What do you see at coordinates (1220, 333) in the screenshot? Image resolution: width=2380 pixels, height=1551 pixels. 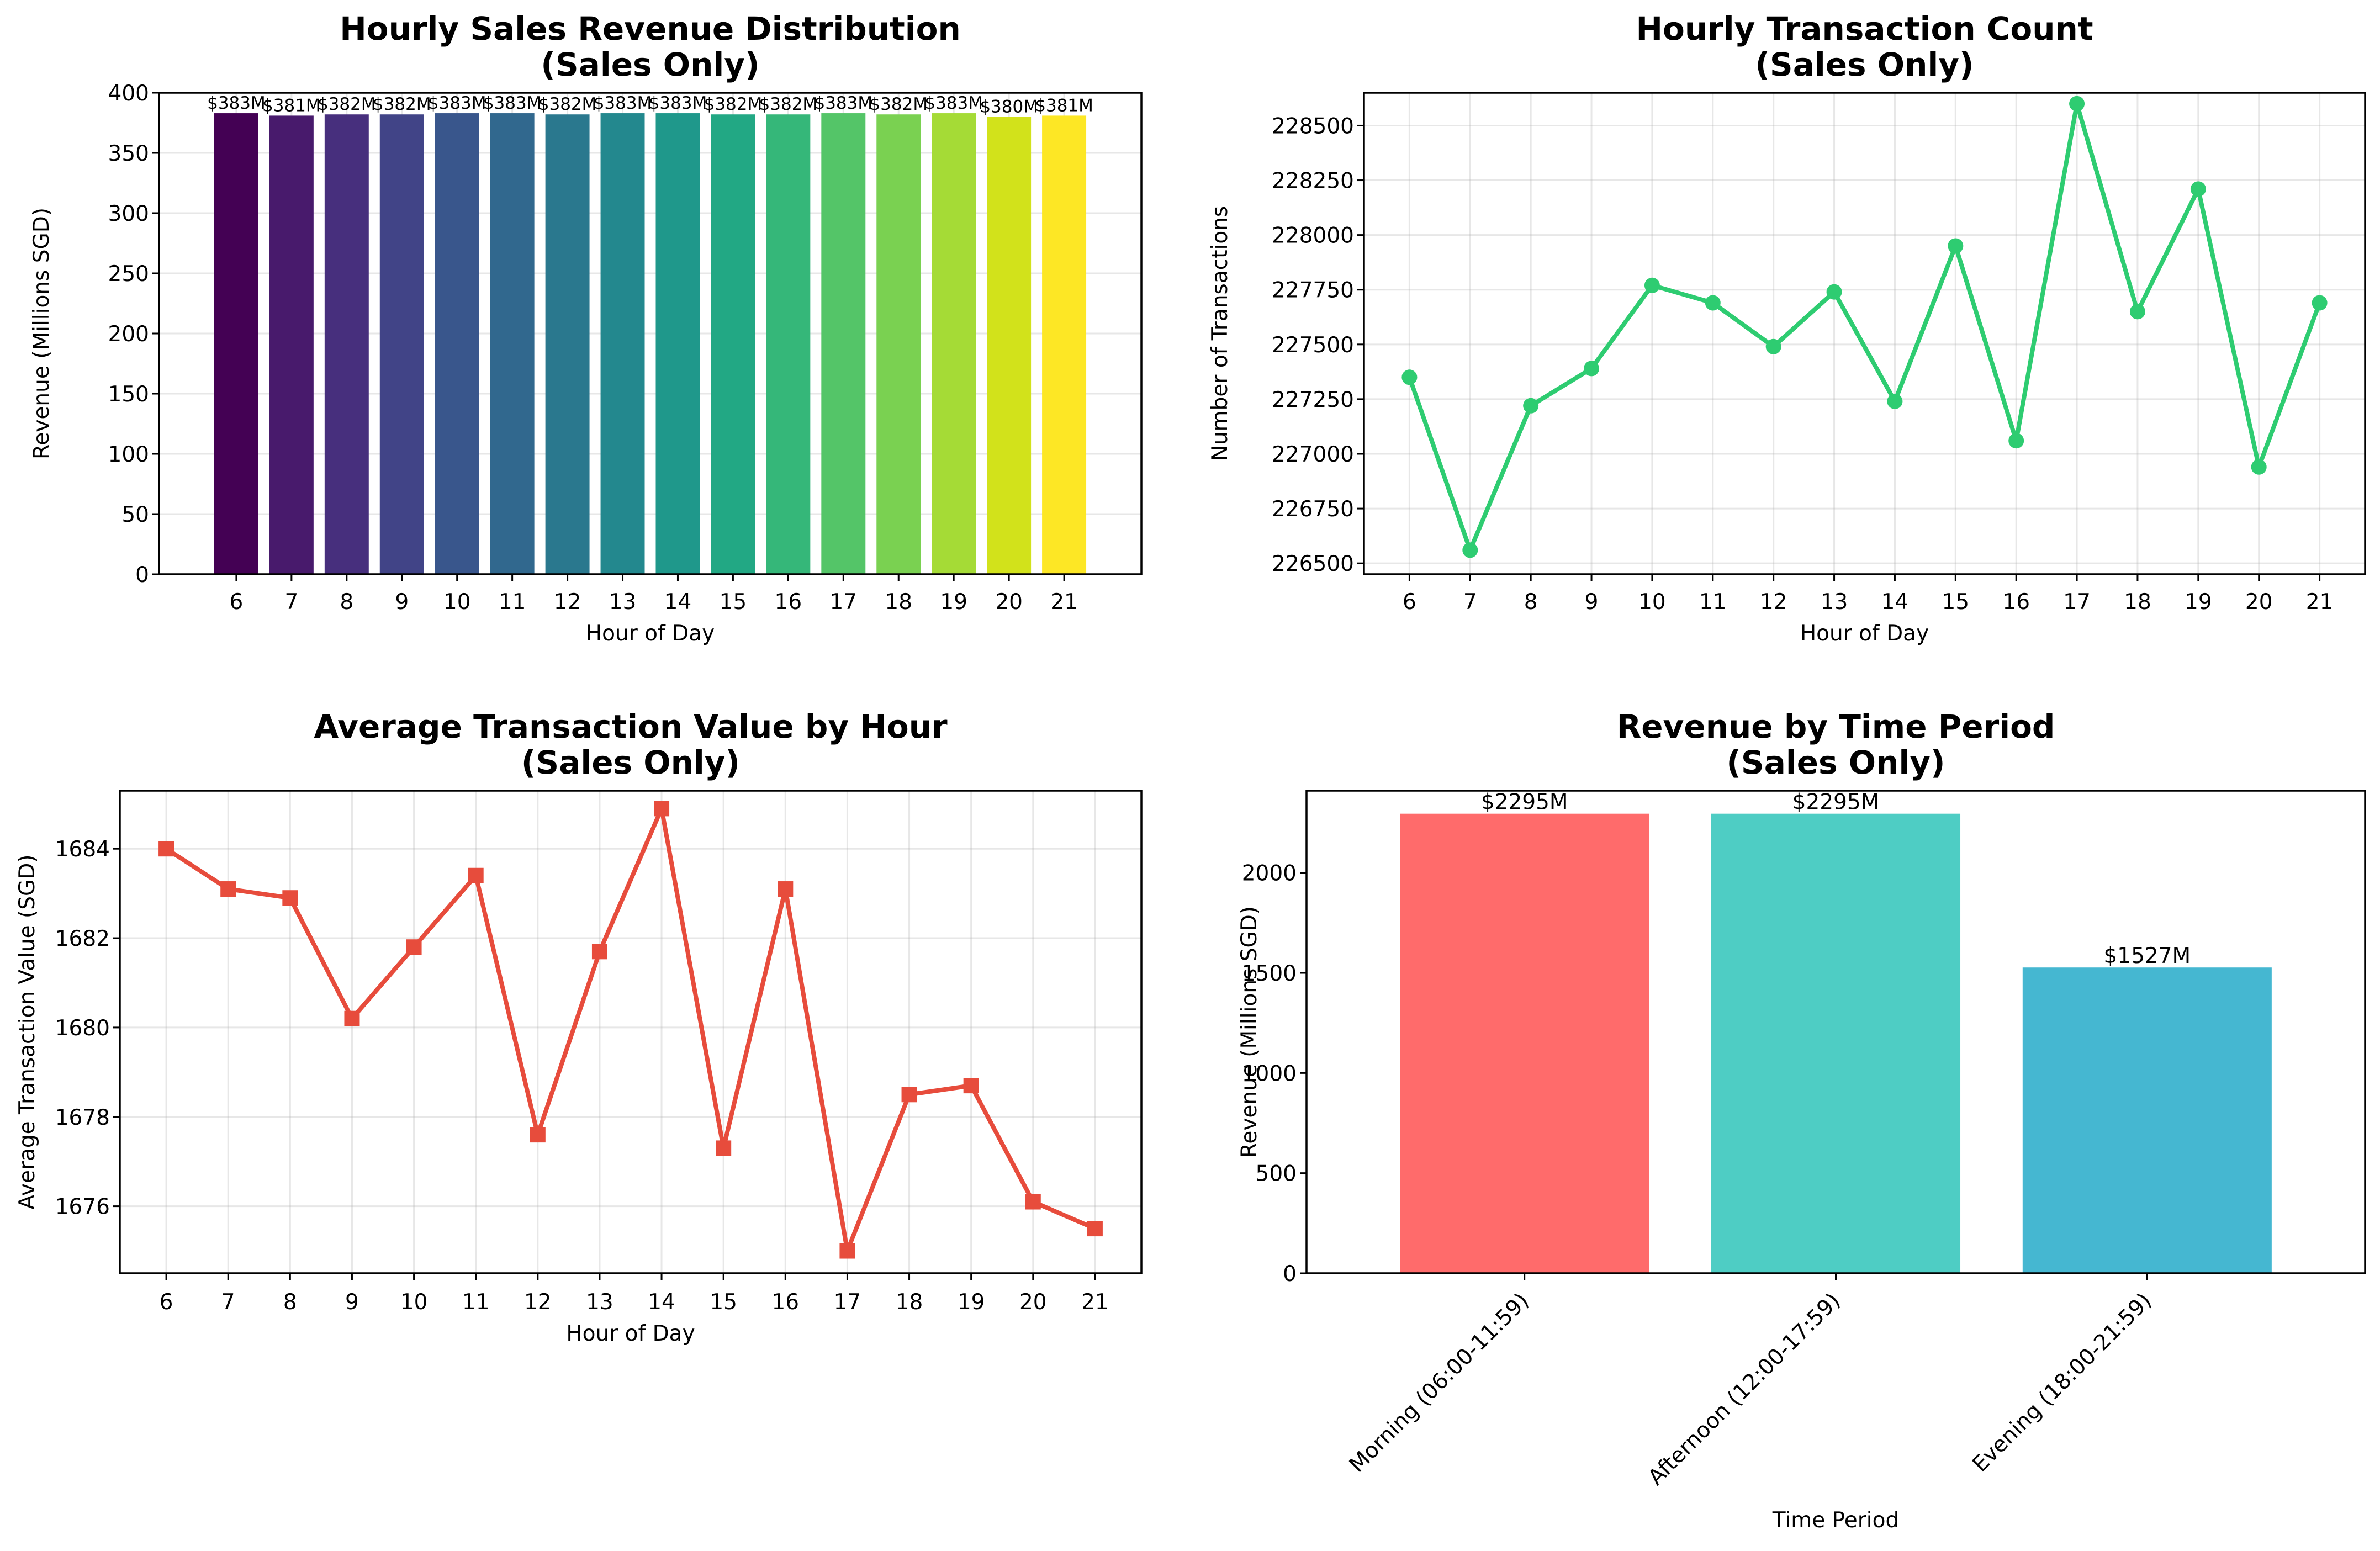 I see `chart2-y-axis-label: Number of Transactions` at bounding box center [1220, 333].